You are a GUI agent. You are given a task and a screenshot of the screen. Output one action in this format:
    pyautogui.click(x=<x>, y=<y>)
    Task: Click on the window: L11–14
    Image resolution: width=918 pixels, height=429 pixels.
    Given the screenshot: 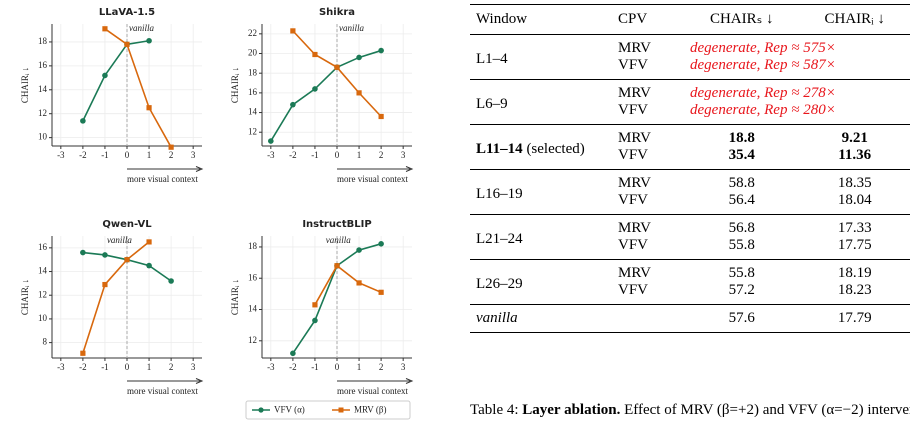 What is the action you would take?
    pyautogui.click(x=499, y=149)
    